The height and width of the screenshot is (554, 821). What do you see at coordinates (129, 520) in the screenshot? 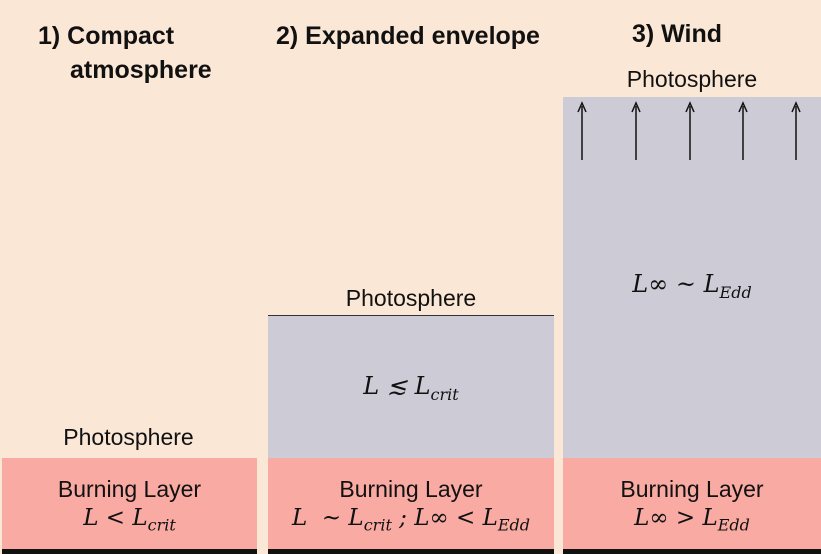
I see `panel1-burning-relation: L < Lcrit` at bounding box center [129, 520].